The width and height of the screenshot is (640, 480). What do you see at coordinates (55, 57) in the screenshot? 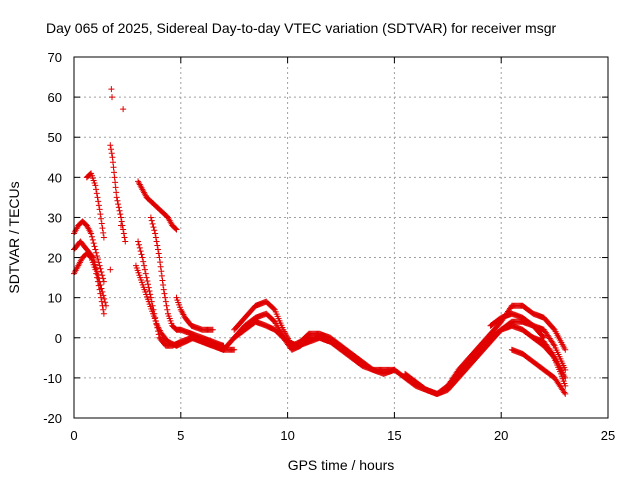
I see `y-tick-label: 70` at bounding box center [55, 57].